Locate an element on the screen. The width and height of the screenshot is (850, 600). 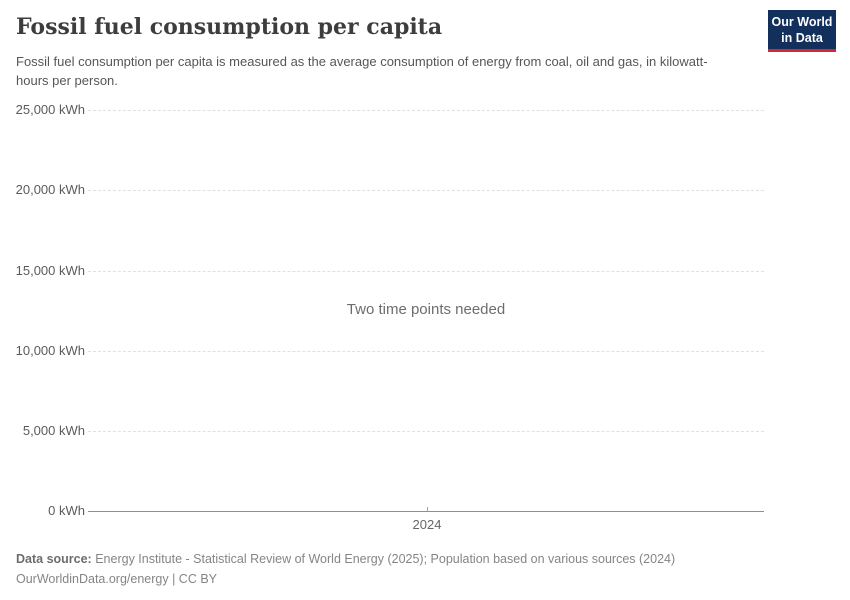
y-tick-label: 20,000 kWh is located at coordinates (50, 189).